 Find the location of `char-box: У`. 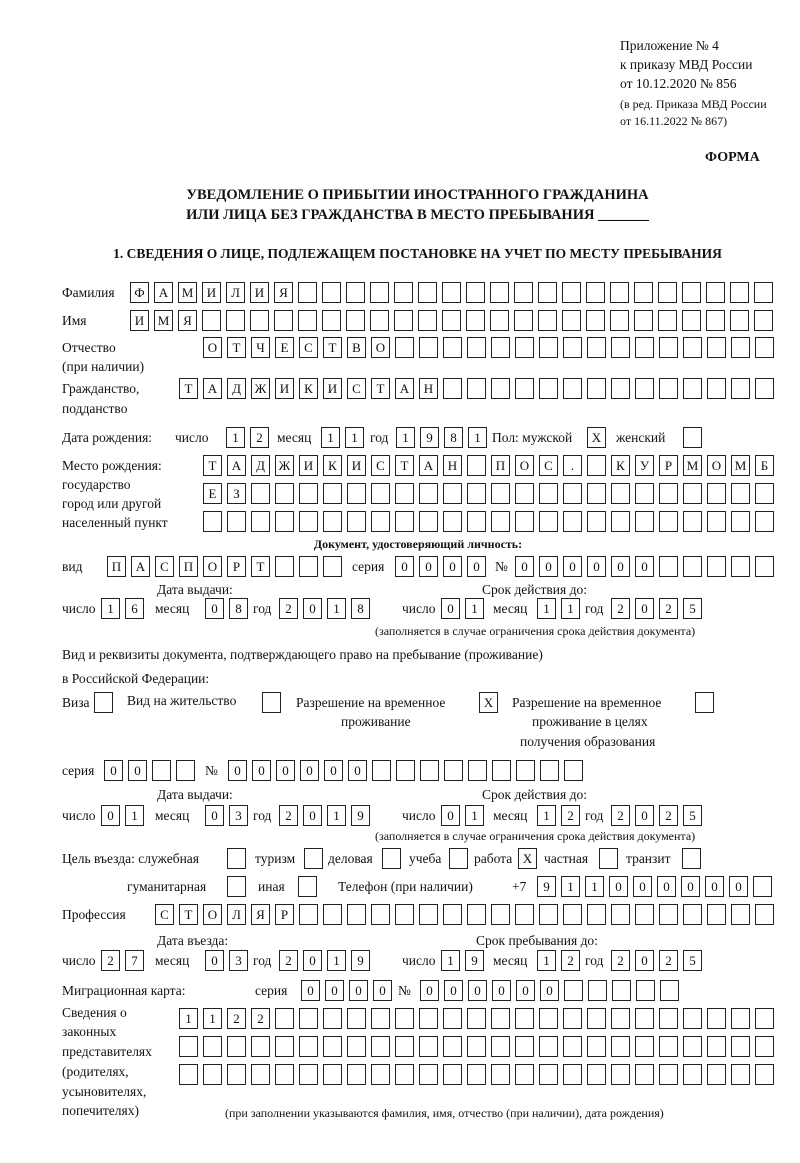

char-box: У is located at coordinates (644, 465).